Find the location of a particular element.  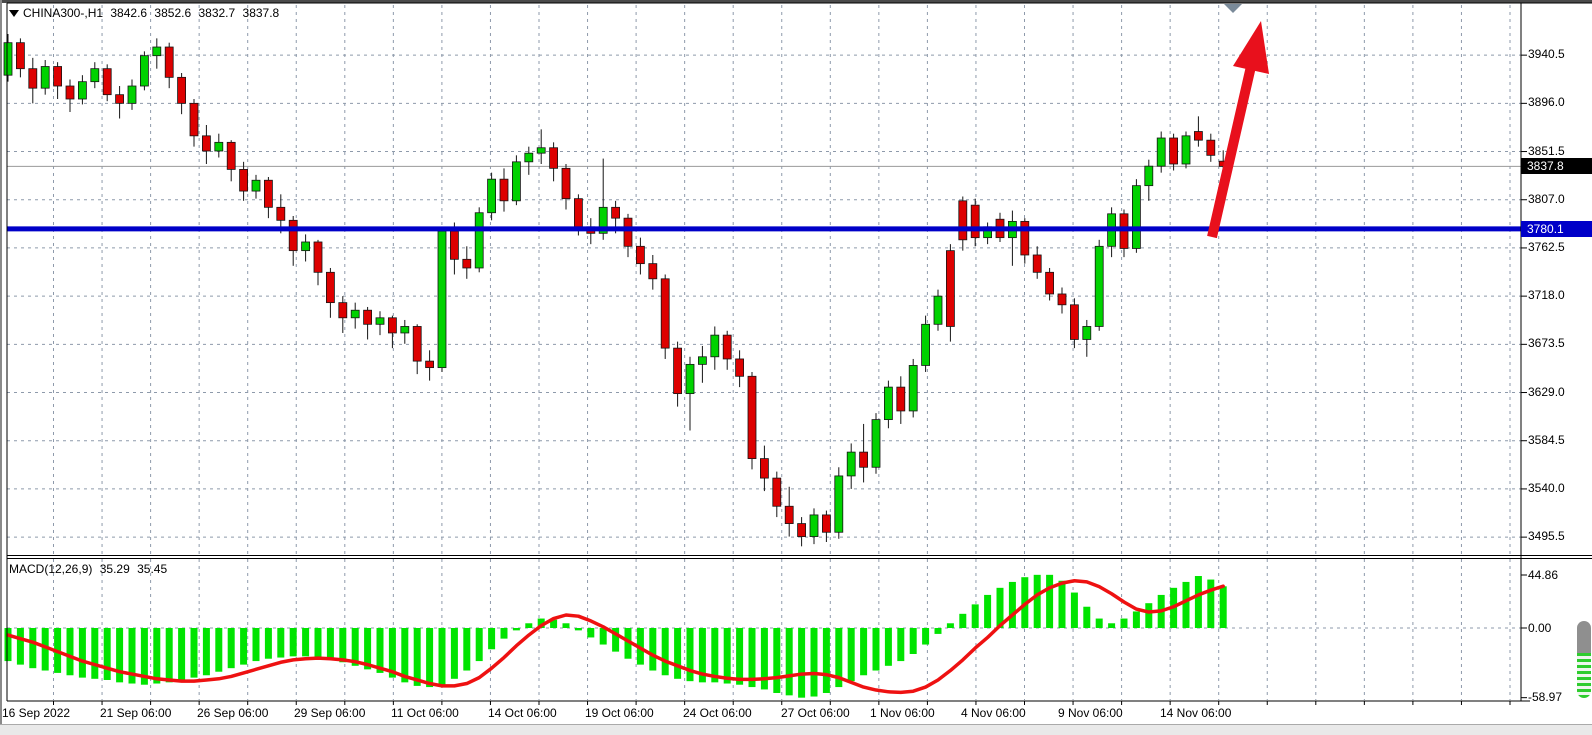

horizontal-line-price-tag: 3780.1 is located at coordinates (1556, 228).